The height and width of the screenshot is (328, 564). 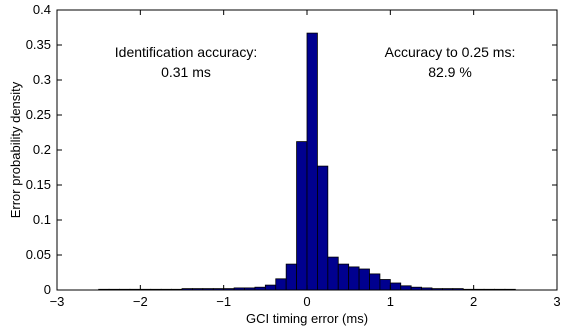 What do you see at coordinates (307, 318) in the screenshot?
I see `x-axis-label: GCI timing error (ms)` at bounding box center [307, 318].